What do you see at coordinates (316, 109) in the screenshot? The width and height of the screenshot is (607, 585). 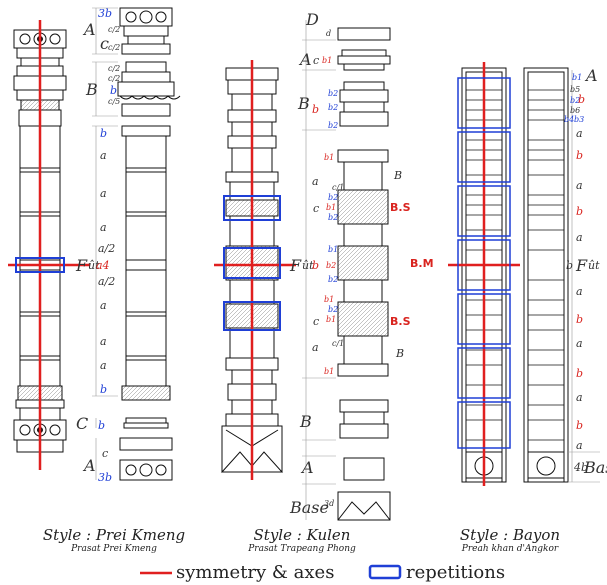 I see `kulen-label-b-red: b` at bounding box center [316, 109].